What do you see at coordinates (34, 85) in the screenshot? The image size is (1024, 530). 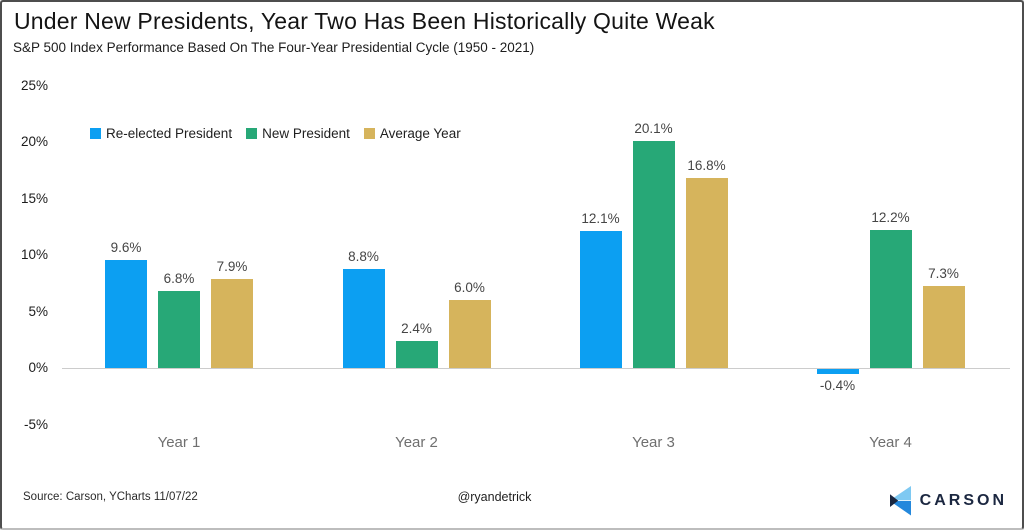 I see `y-axis-tick-label: 25%` at bounding box center [34, 85].